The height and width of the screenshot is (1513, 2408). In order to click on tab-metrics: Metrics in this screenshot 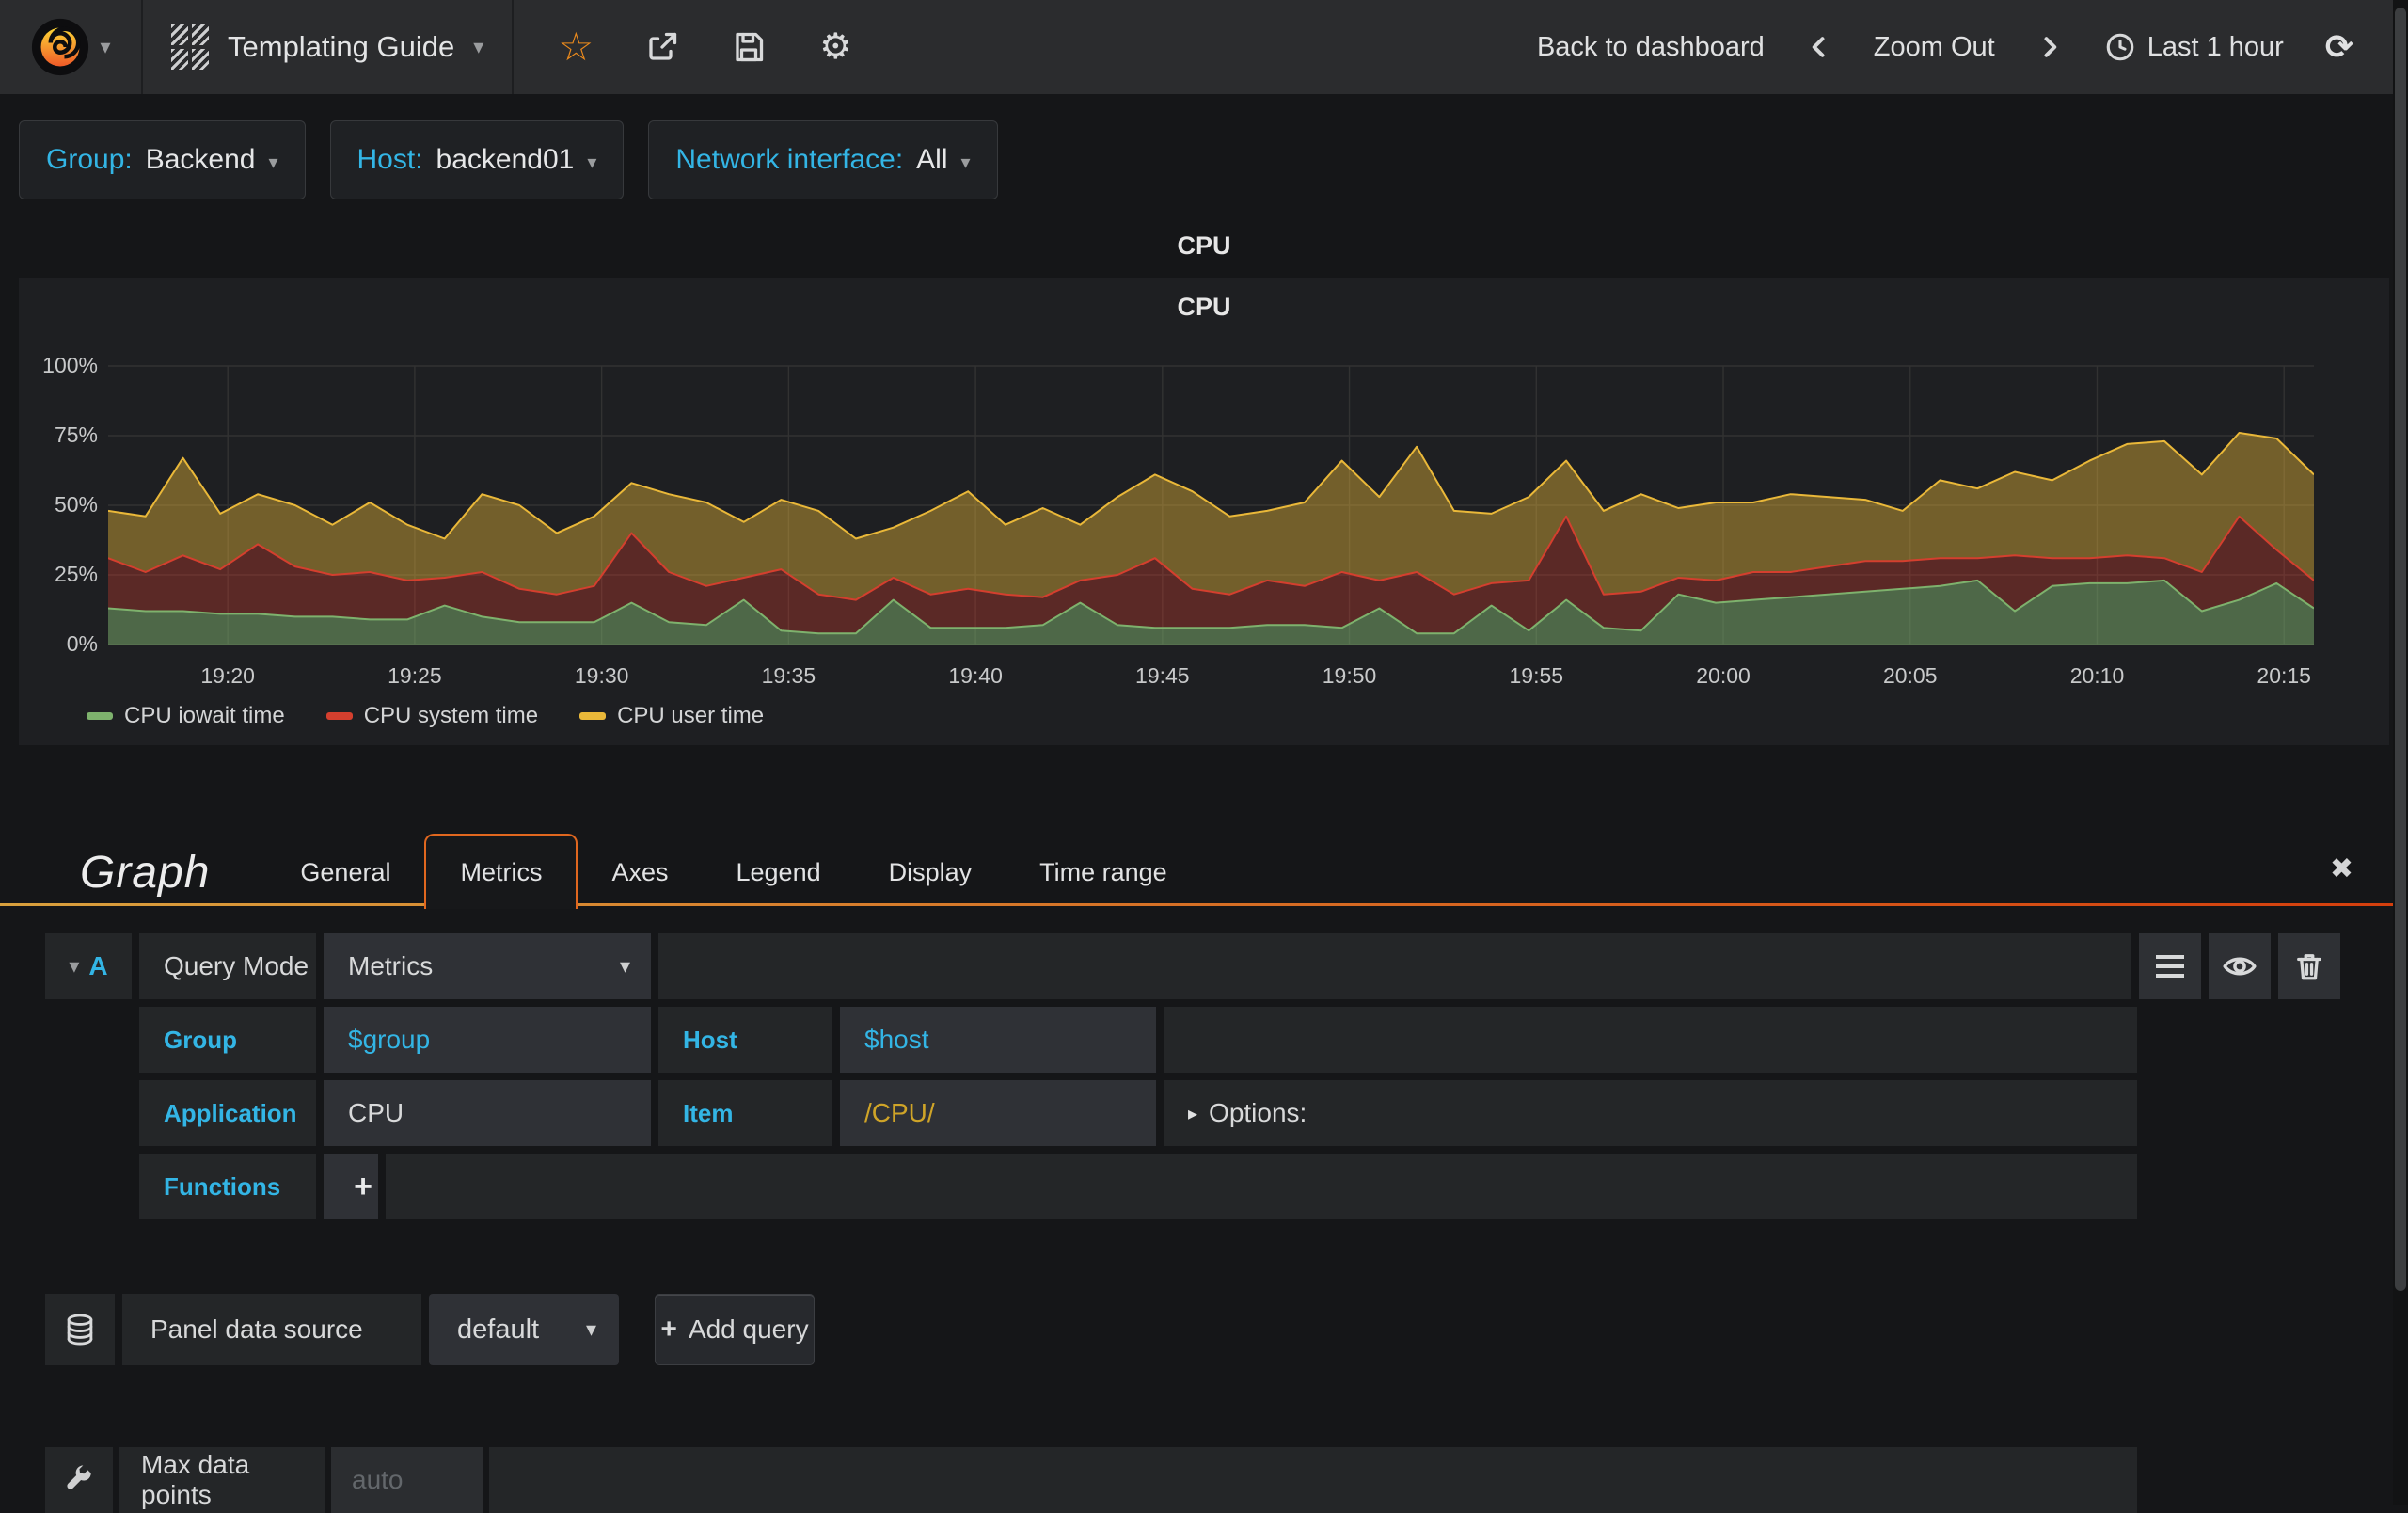, I will do `click(501, 871)`.